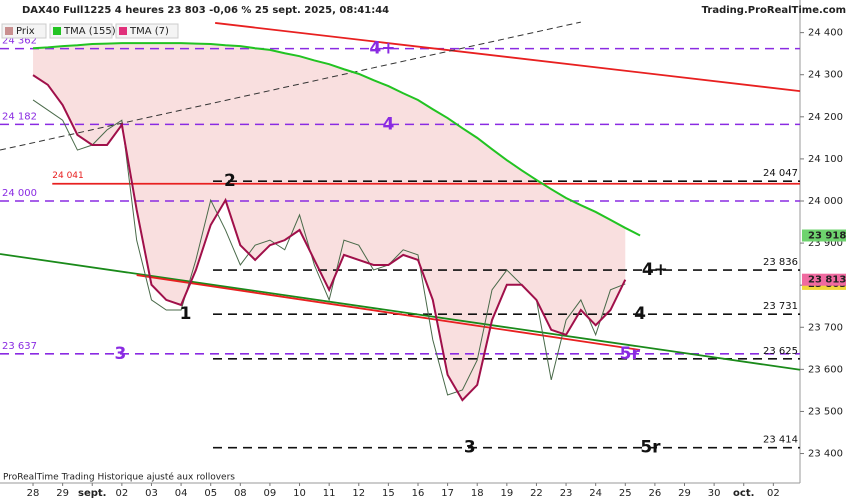  Describe the element at coordinates (33, 493) in the screenshot. I see `x-tick-label: 28` at that location.